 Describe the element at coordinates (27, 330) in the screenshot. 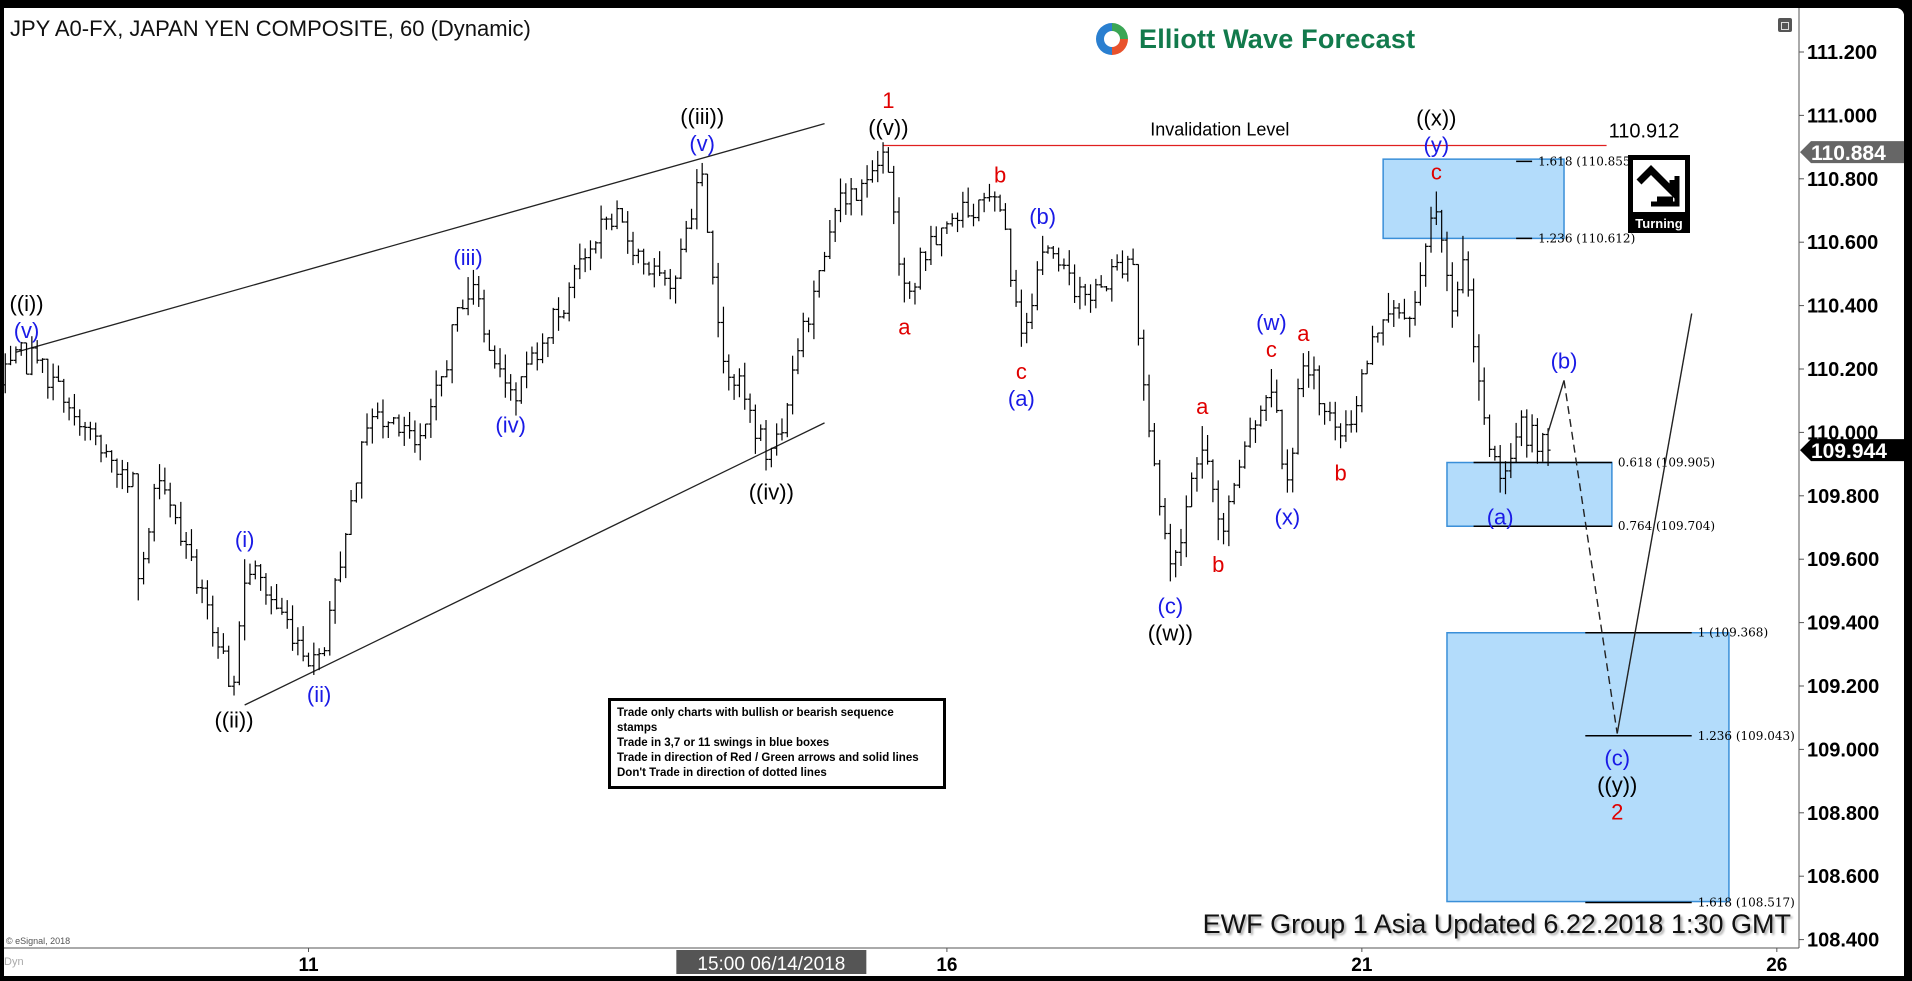

I see `wave-label: (v)` at that location.